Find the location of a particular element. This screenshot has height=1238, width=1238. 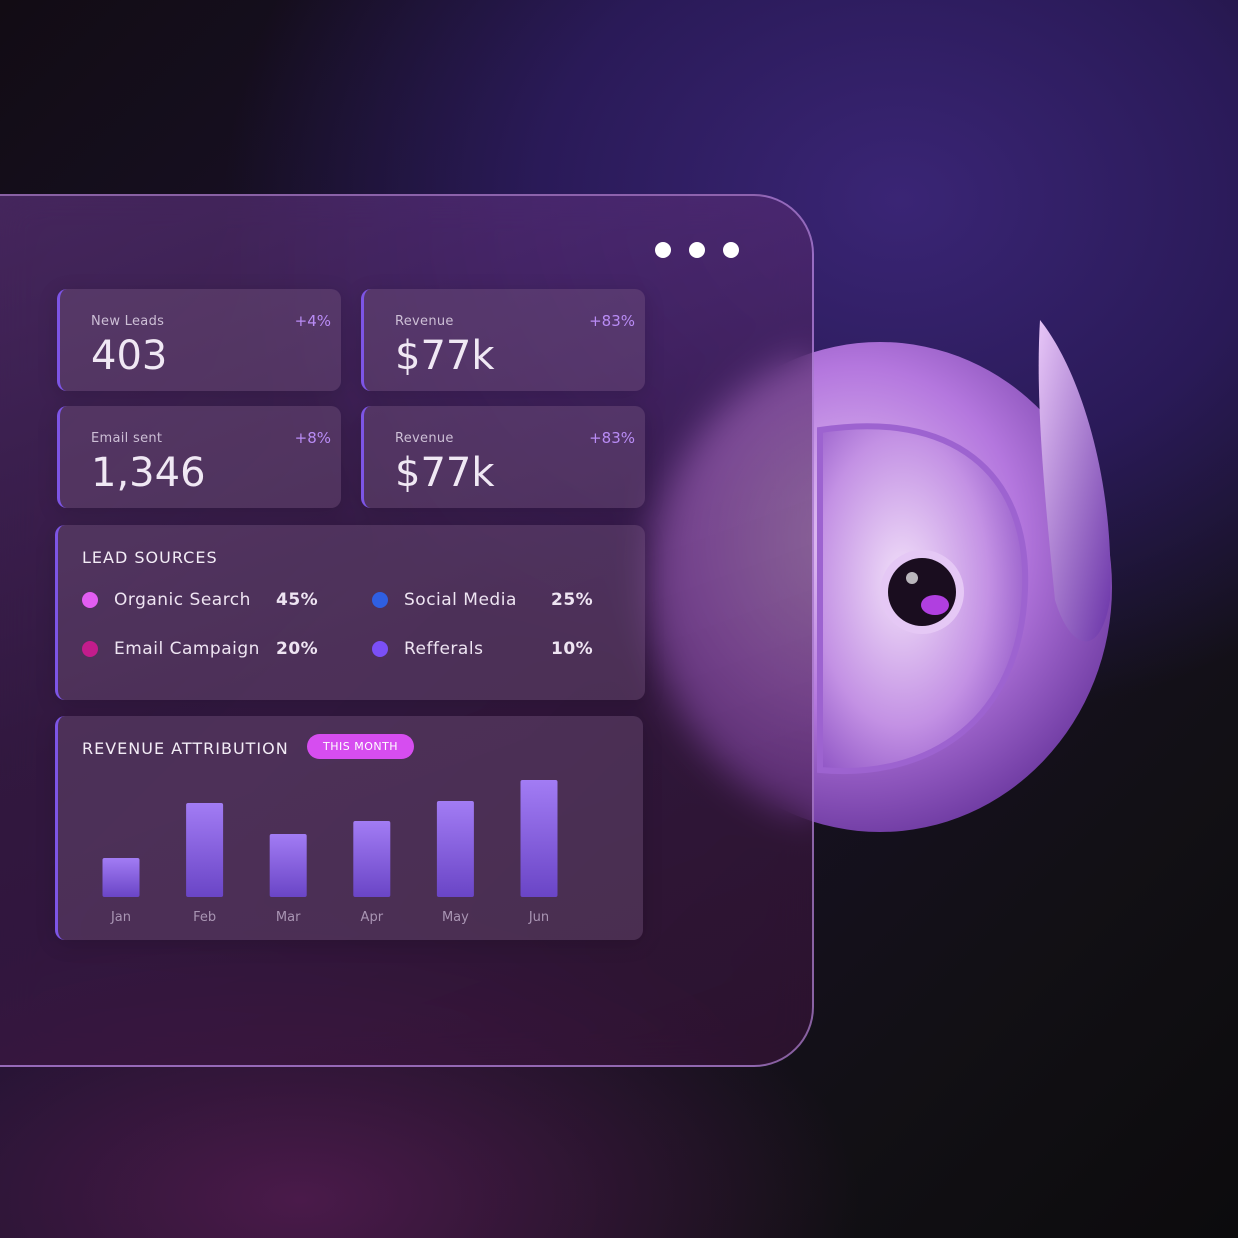

source-name: Refferals is located at coordinates (444, 649).